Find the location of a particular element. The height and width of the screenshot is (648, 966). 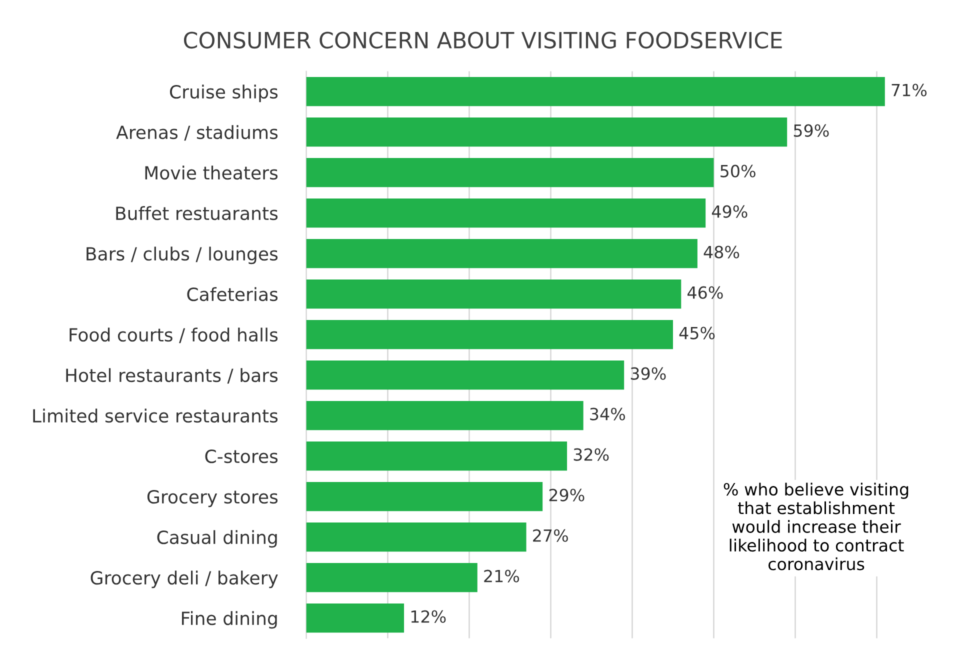

y-tick-label: Casual dining is located at coordinates (217, 539).